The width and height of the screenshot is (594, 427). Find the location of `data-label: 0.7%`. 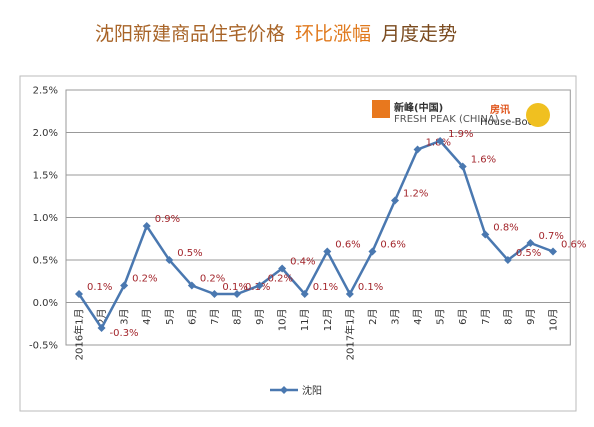

data-label: 0.7% is located at coordinates (550, 236).